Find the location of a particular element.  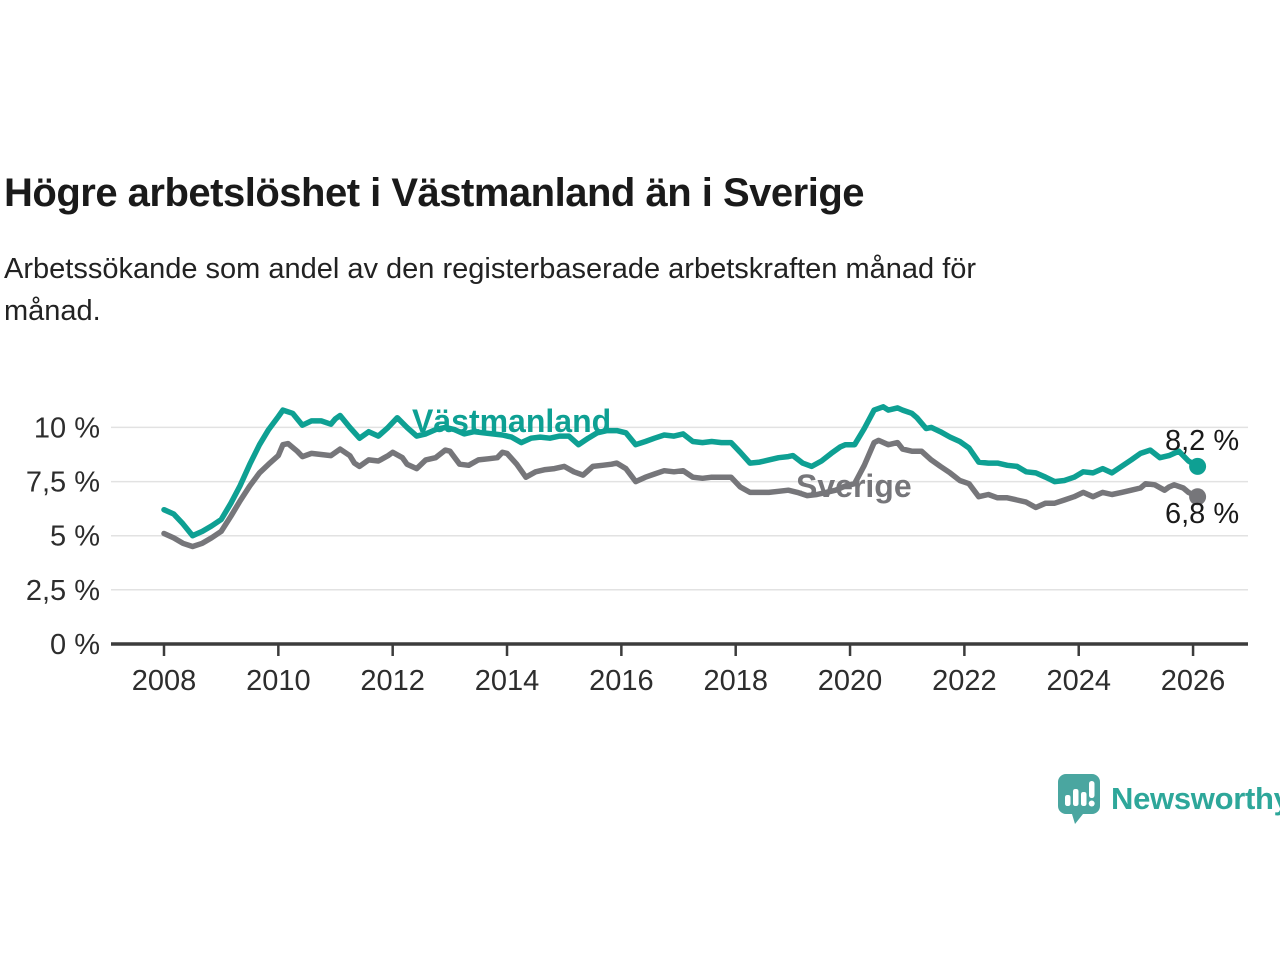

x-tick-label: 2012 is located at coordinates (392, 681).